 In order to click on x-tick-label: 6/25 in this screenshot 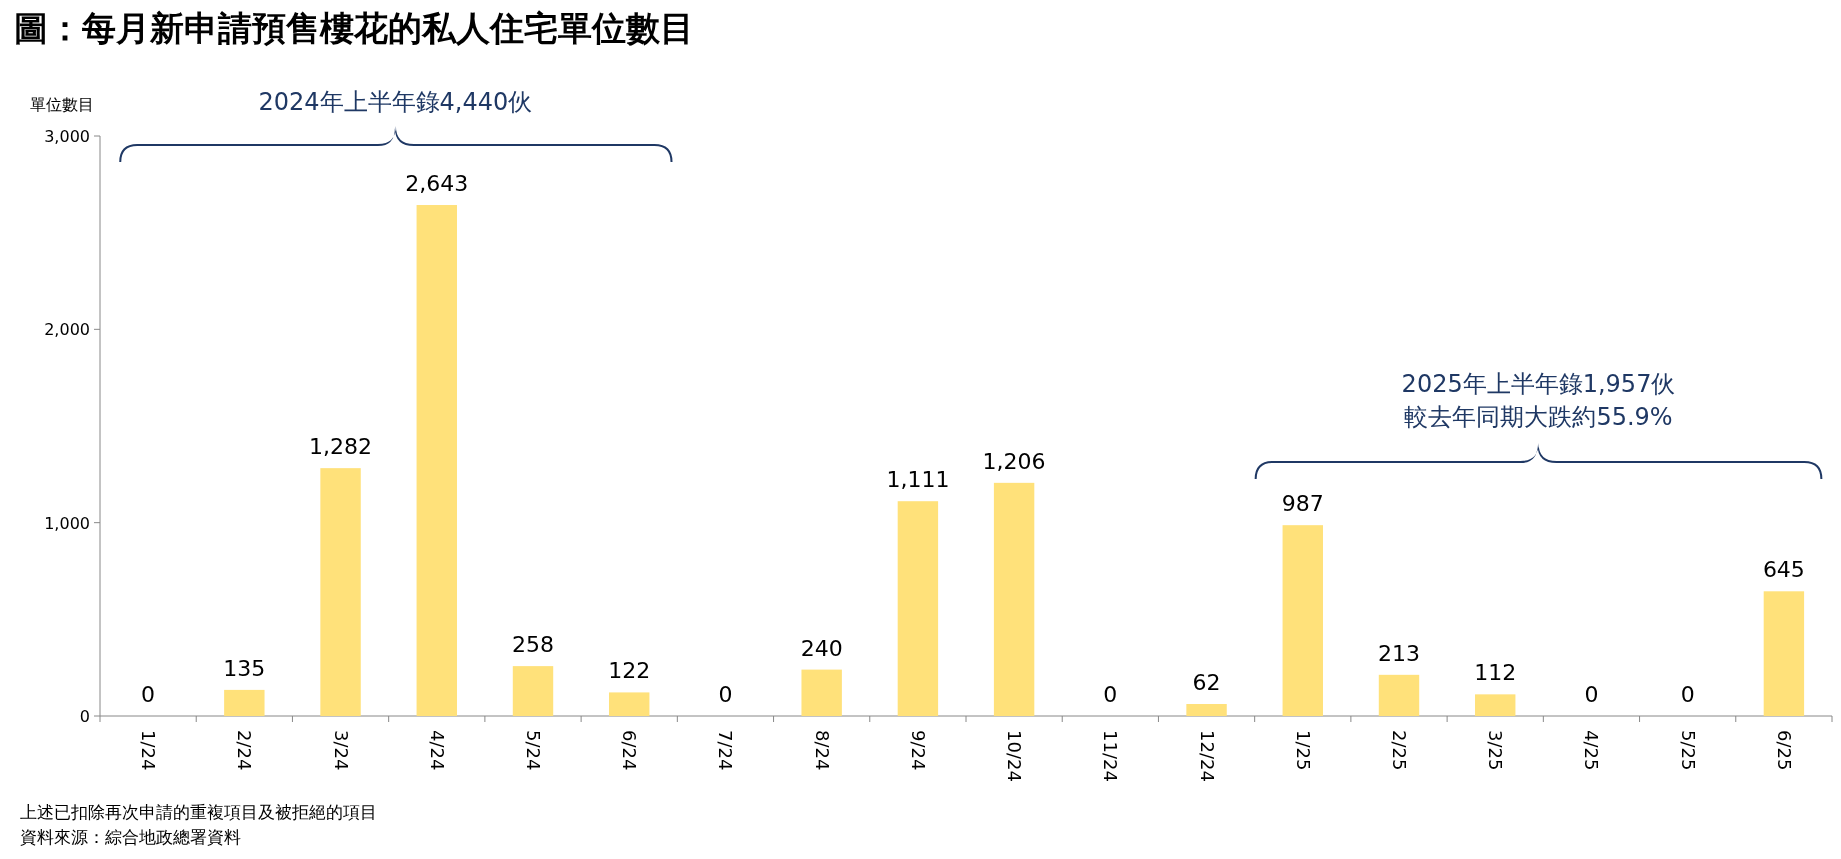, I will do `click(1784, 750)`.